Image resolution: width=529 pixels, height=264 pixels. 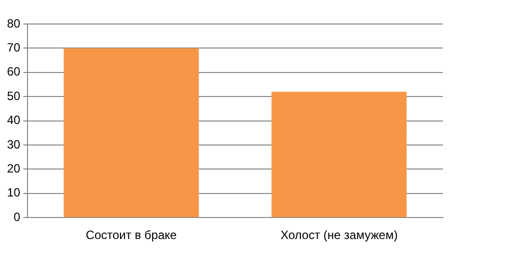 What do you see at coordinates (339, 235) in the screenshot?
I see `x-tick-label: Холост (не замужем)` at bounding box center [339, 235].